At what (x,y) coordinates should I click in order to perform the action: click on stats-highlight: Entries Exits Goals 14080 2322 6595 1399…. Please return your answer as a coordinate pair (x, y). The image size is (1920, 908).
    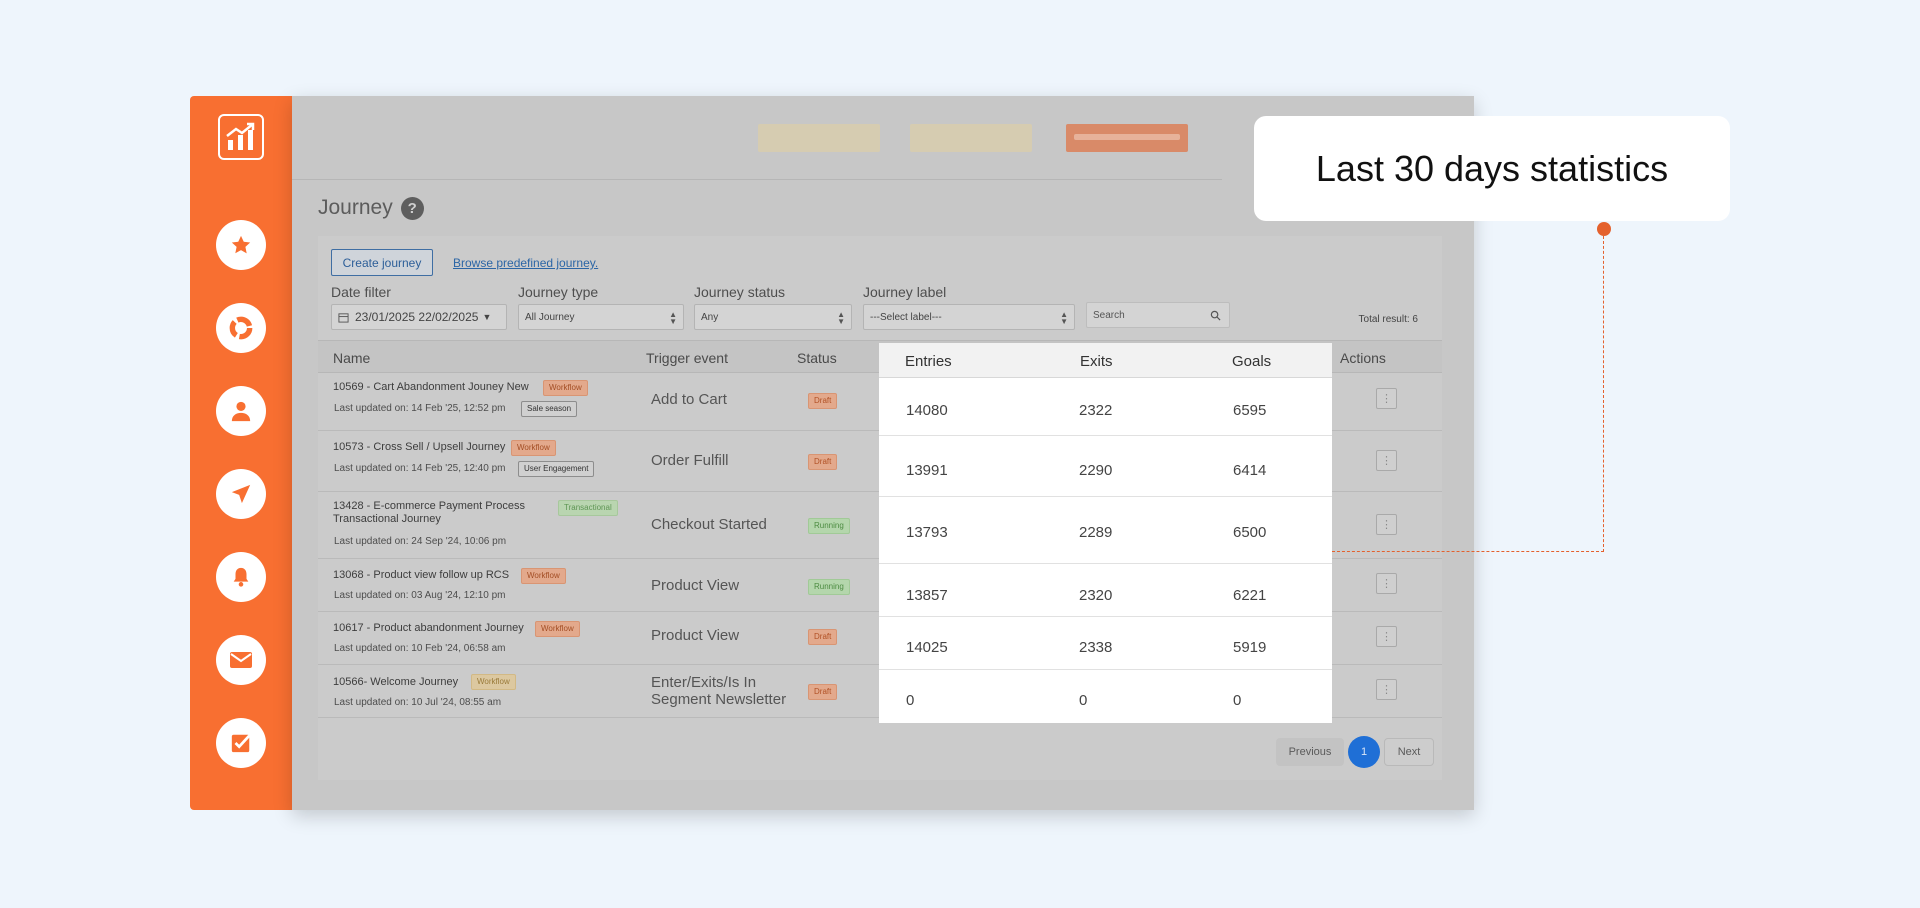
    Looking at the image, I should click on (1105, 533).